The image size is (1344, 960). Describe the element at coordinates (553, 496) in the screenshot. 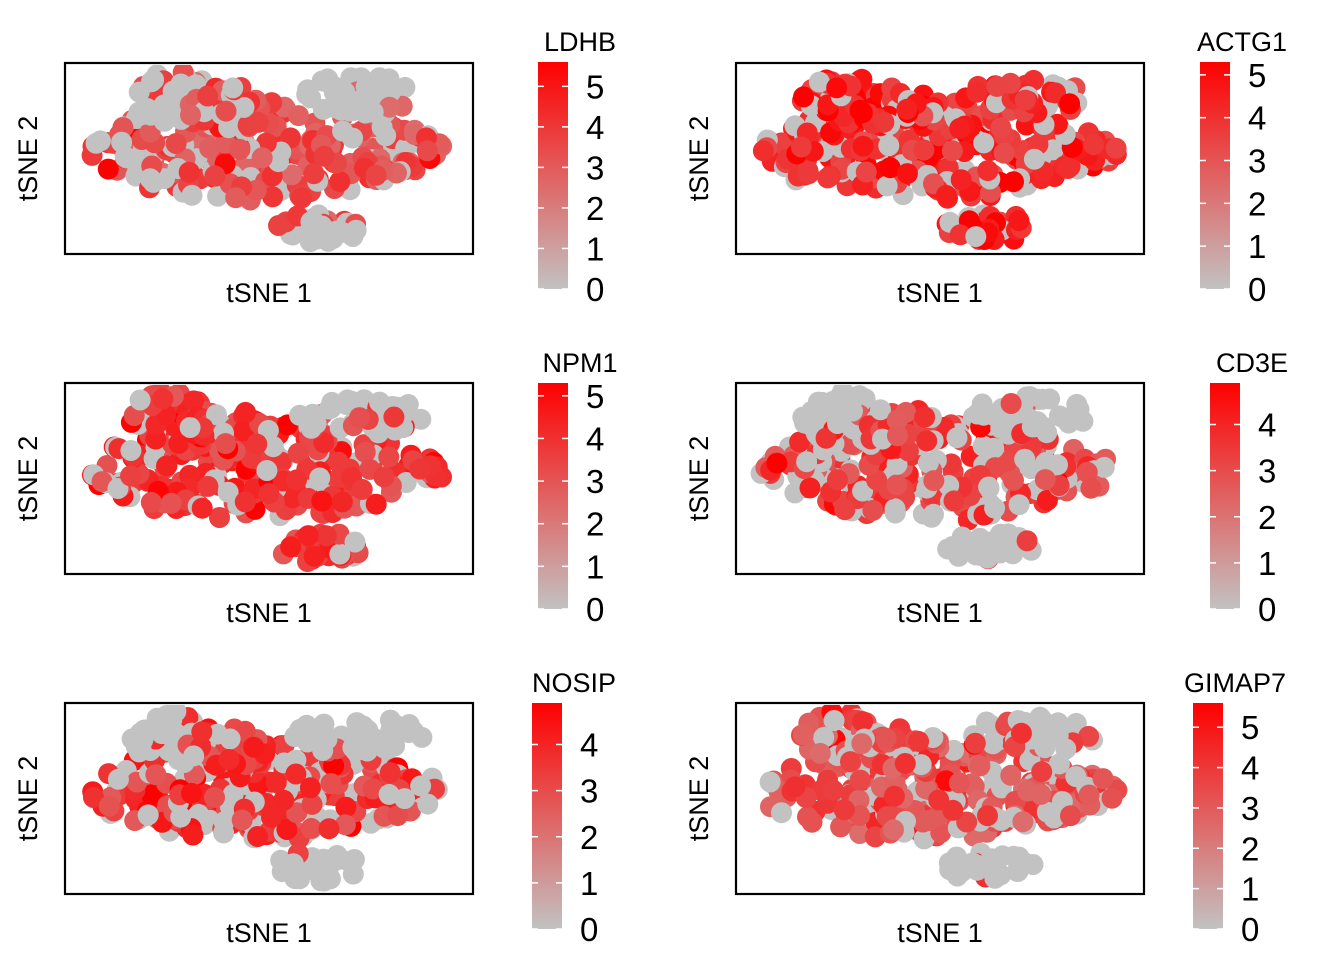

I see `legend-colorbar` at that location.